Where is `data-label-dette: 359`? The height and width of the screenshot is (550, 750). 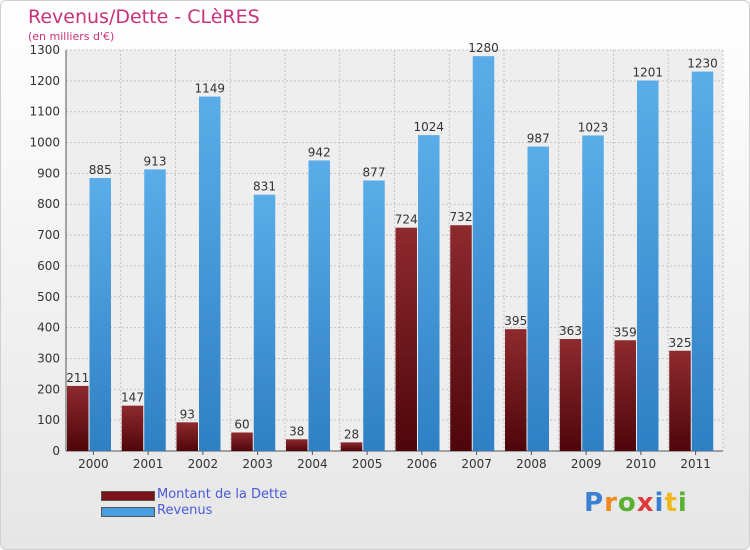
data-label-dette: 359 is located at coordinates (625, 332).